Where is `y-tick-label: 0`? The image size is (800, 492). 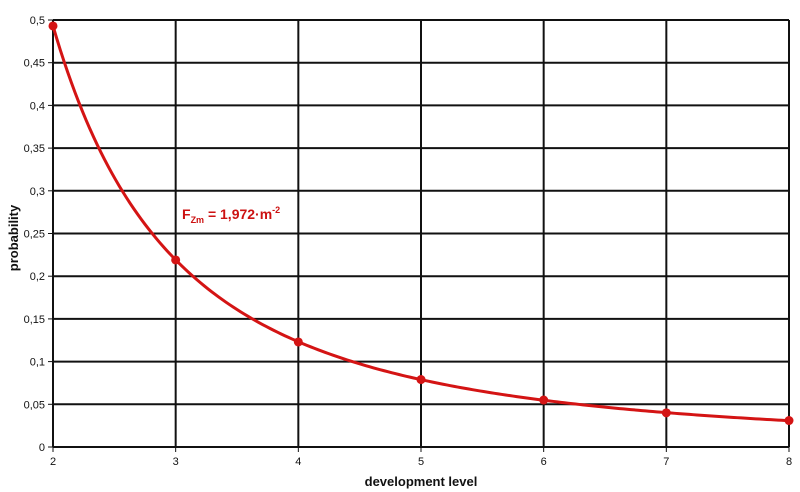 y-tick-label: 0 is located at coordinates (42, 448).